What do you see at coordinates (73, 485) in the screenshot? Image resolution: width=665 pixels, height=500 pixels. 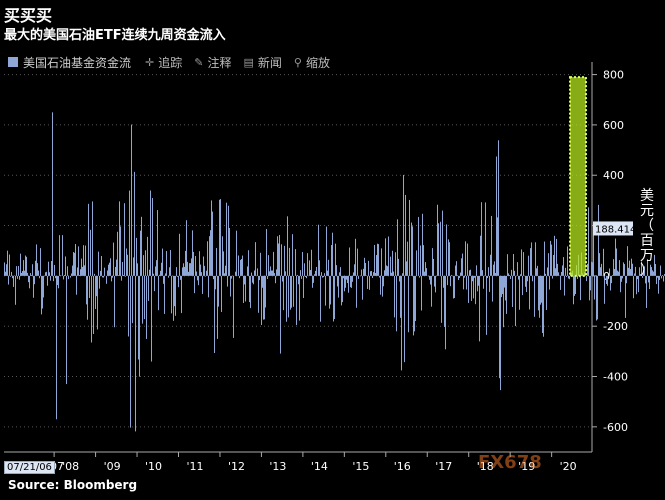 I see `source-note: Source: Bloomberg` at bounding box center [73, 485].